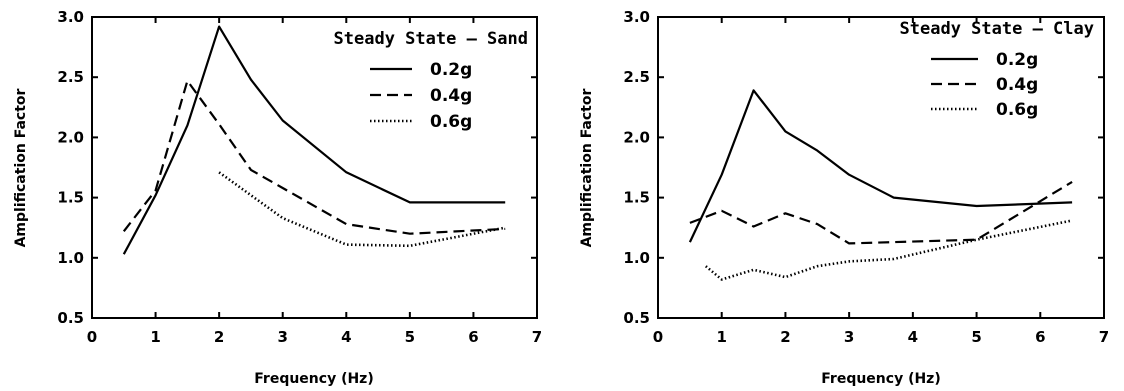  What do you see at coordinates (997, 29) in the screenshot?
I see `chart-title: Steady State – Clay` at bounding box center [997, 29].